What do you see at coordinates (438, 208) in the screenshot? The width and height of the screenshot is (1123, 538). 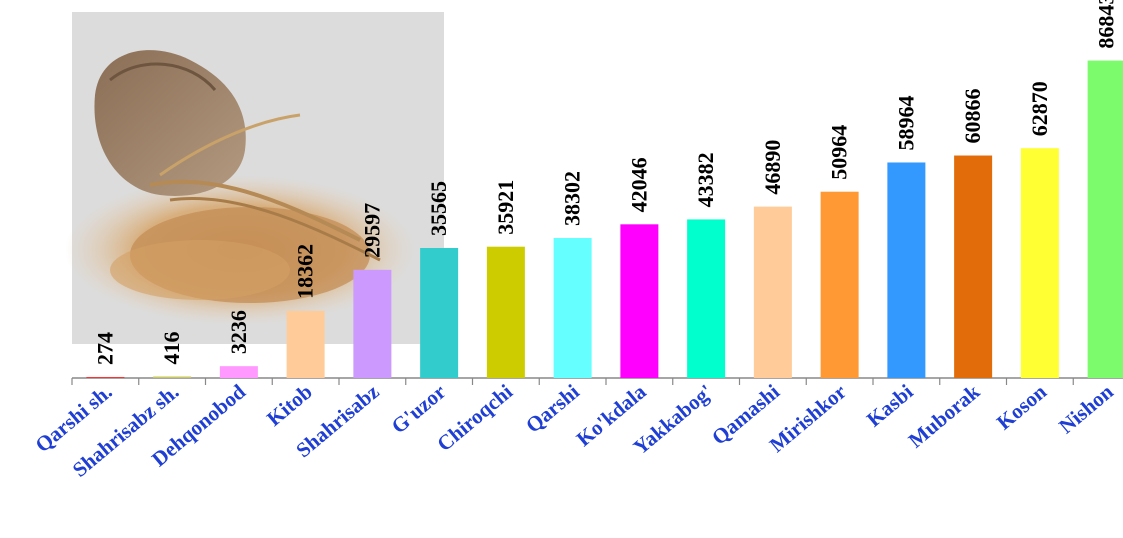 I see `data-label-5: 35565` at bounding box center [438, 208].